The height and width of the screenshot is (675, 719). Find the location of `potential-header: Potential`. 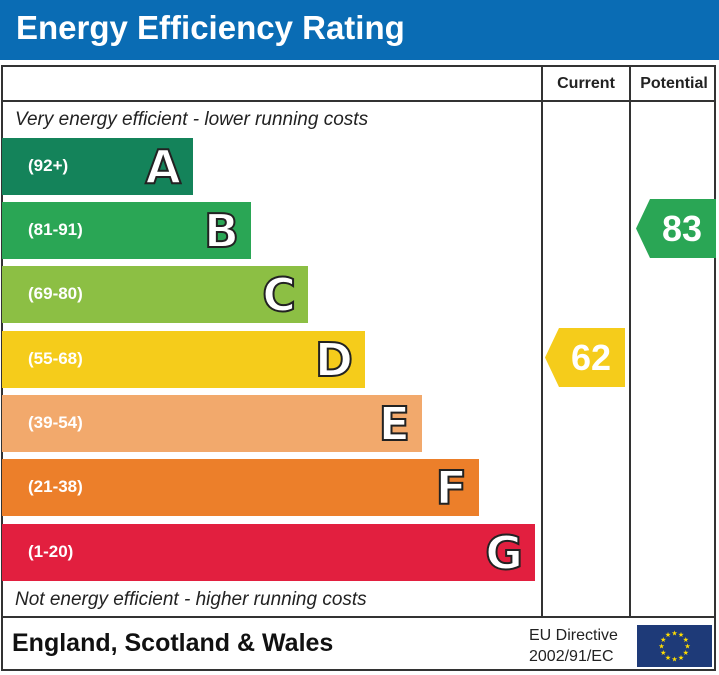

potential-header: Potential is located at coordinates (674, 83).